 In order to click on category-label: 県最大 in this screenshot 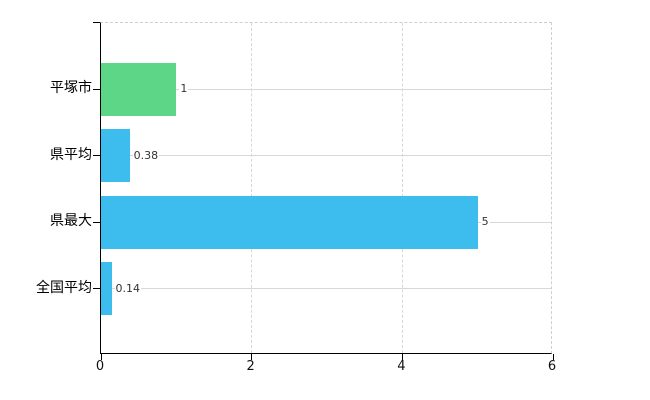, I will do `click(71, 221)`.